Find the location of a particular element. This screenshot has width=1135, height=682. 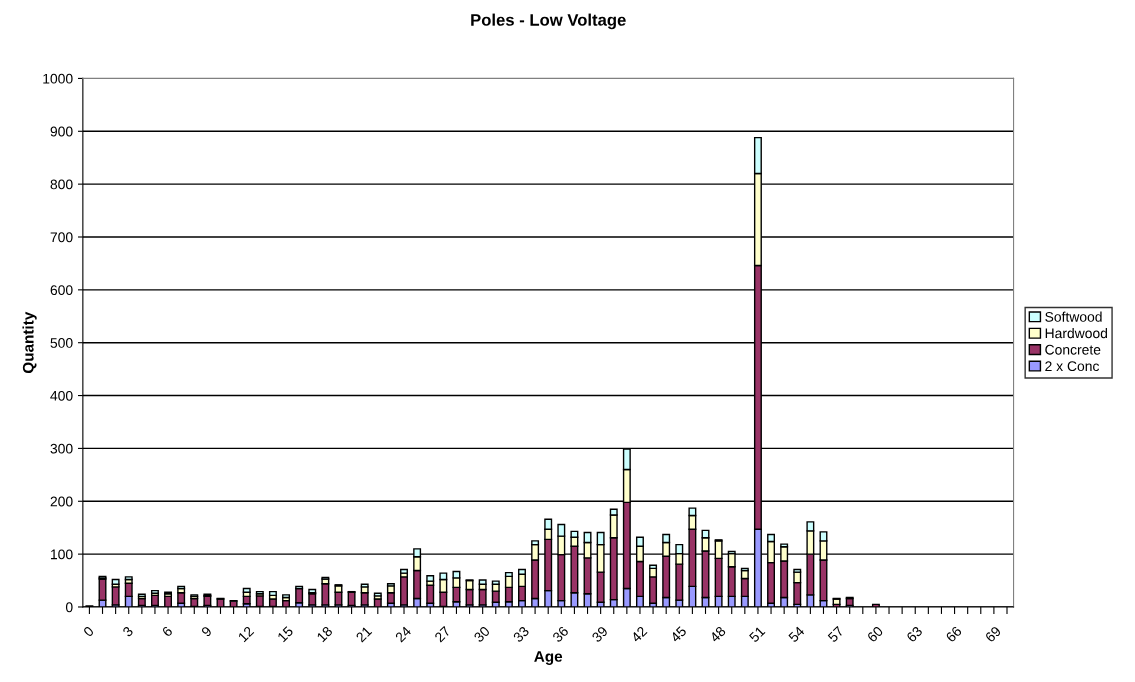

y-axis-title: Quantity is located at coordinates (29, 342).